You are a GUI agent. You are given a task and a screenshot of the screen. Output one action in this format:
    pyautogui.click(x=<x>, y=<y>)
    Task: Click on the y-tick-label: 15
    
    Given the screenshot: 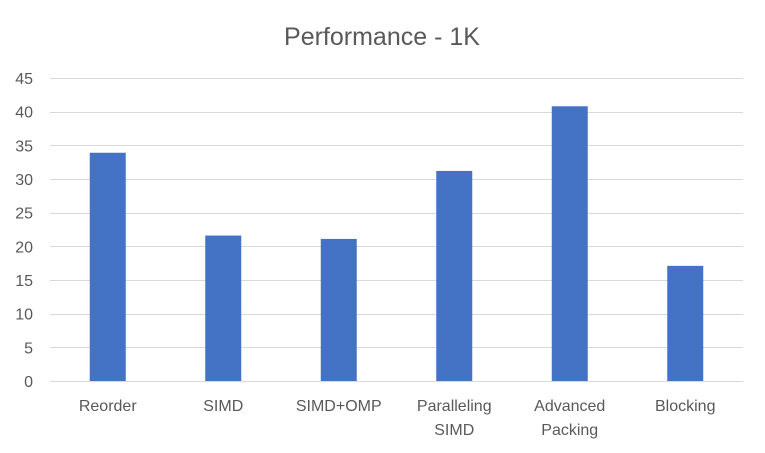 What is the action you would take?
    pyautogui.click(x=24, y=281)
    